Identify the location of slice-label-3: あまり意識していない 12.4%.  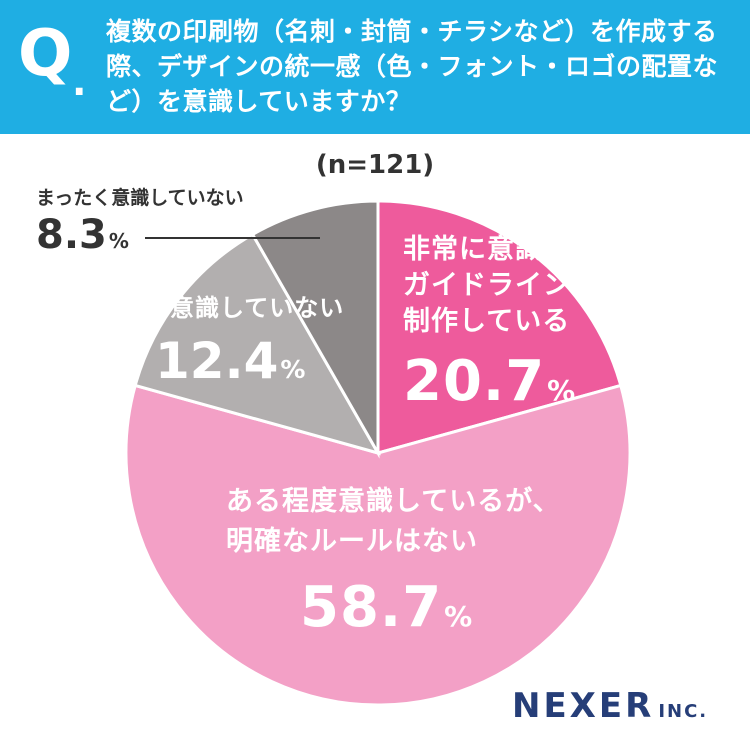
(219, 345).